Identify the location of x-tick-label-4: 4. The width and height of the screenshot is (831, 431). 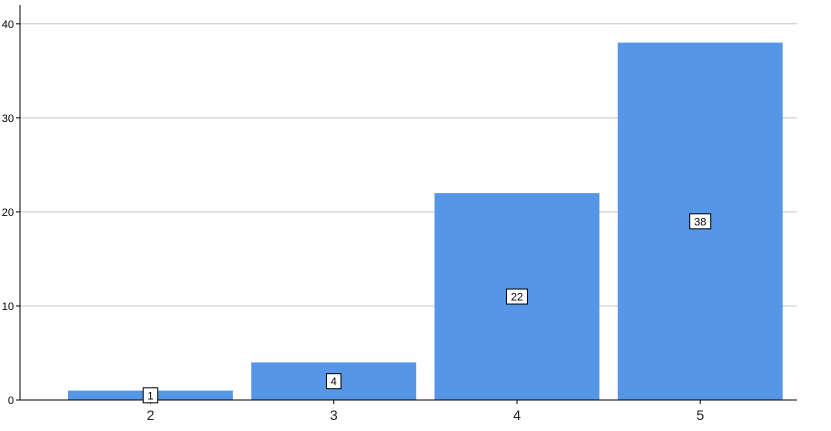
(517, 415).